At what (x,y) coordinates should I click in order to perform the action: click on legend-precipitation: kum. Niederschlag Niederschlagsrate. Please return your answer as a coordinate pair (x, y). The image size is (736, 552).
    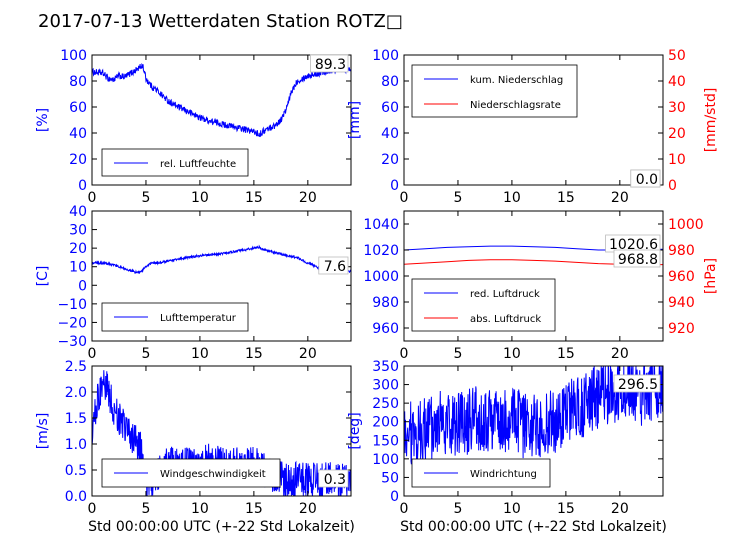
    Looking at the image, I should click on (494, 91).